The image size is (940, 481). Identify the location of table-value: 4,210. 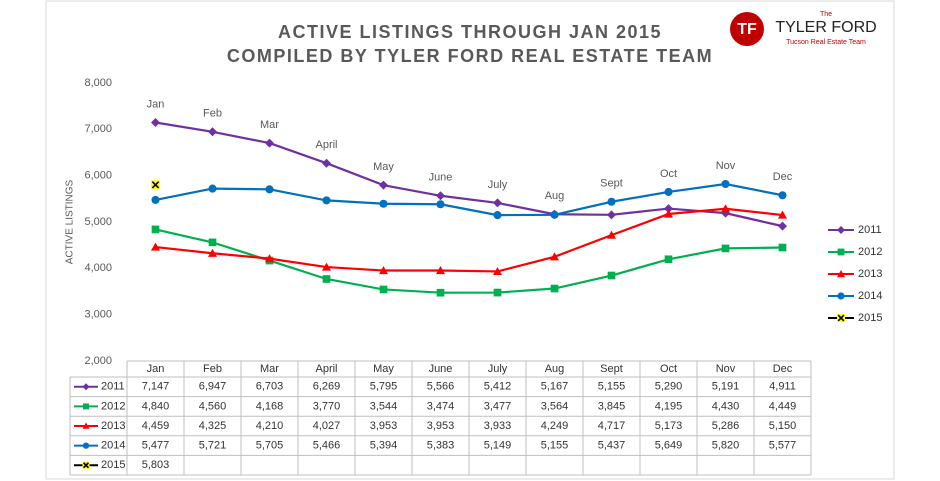
(270, 426).